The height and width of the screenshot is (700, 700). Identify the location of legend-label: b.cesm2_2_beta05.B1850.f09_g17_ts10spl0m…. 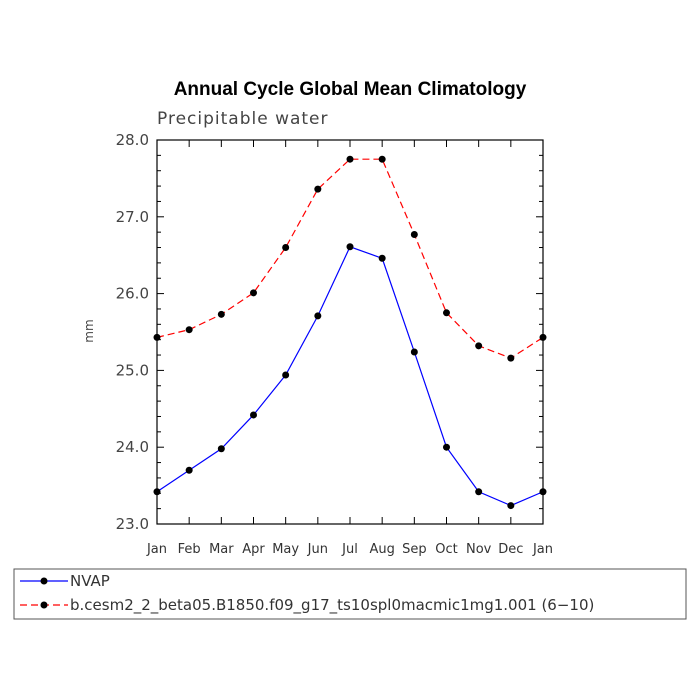
(332, 605).